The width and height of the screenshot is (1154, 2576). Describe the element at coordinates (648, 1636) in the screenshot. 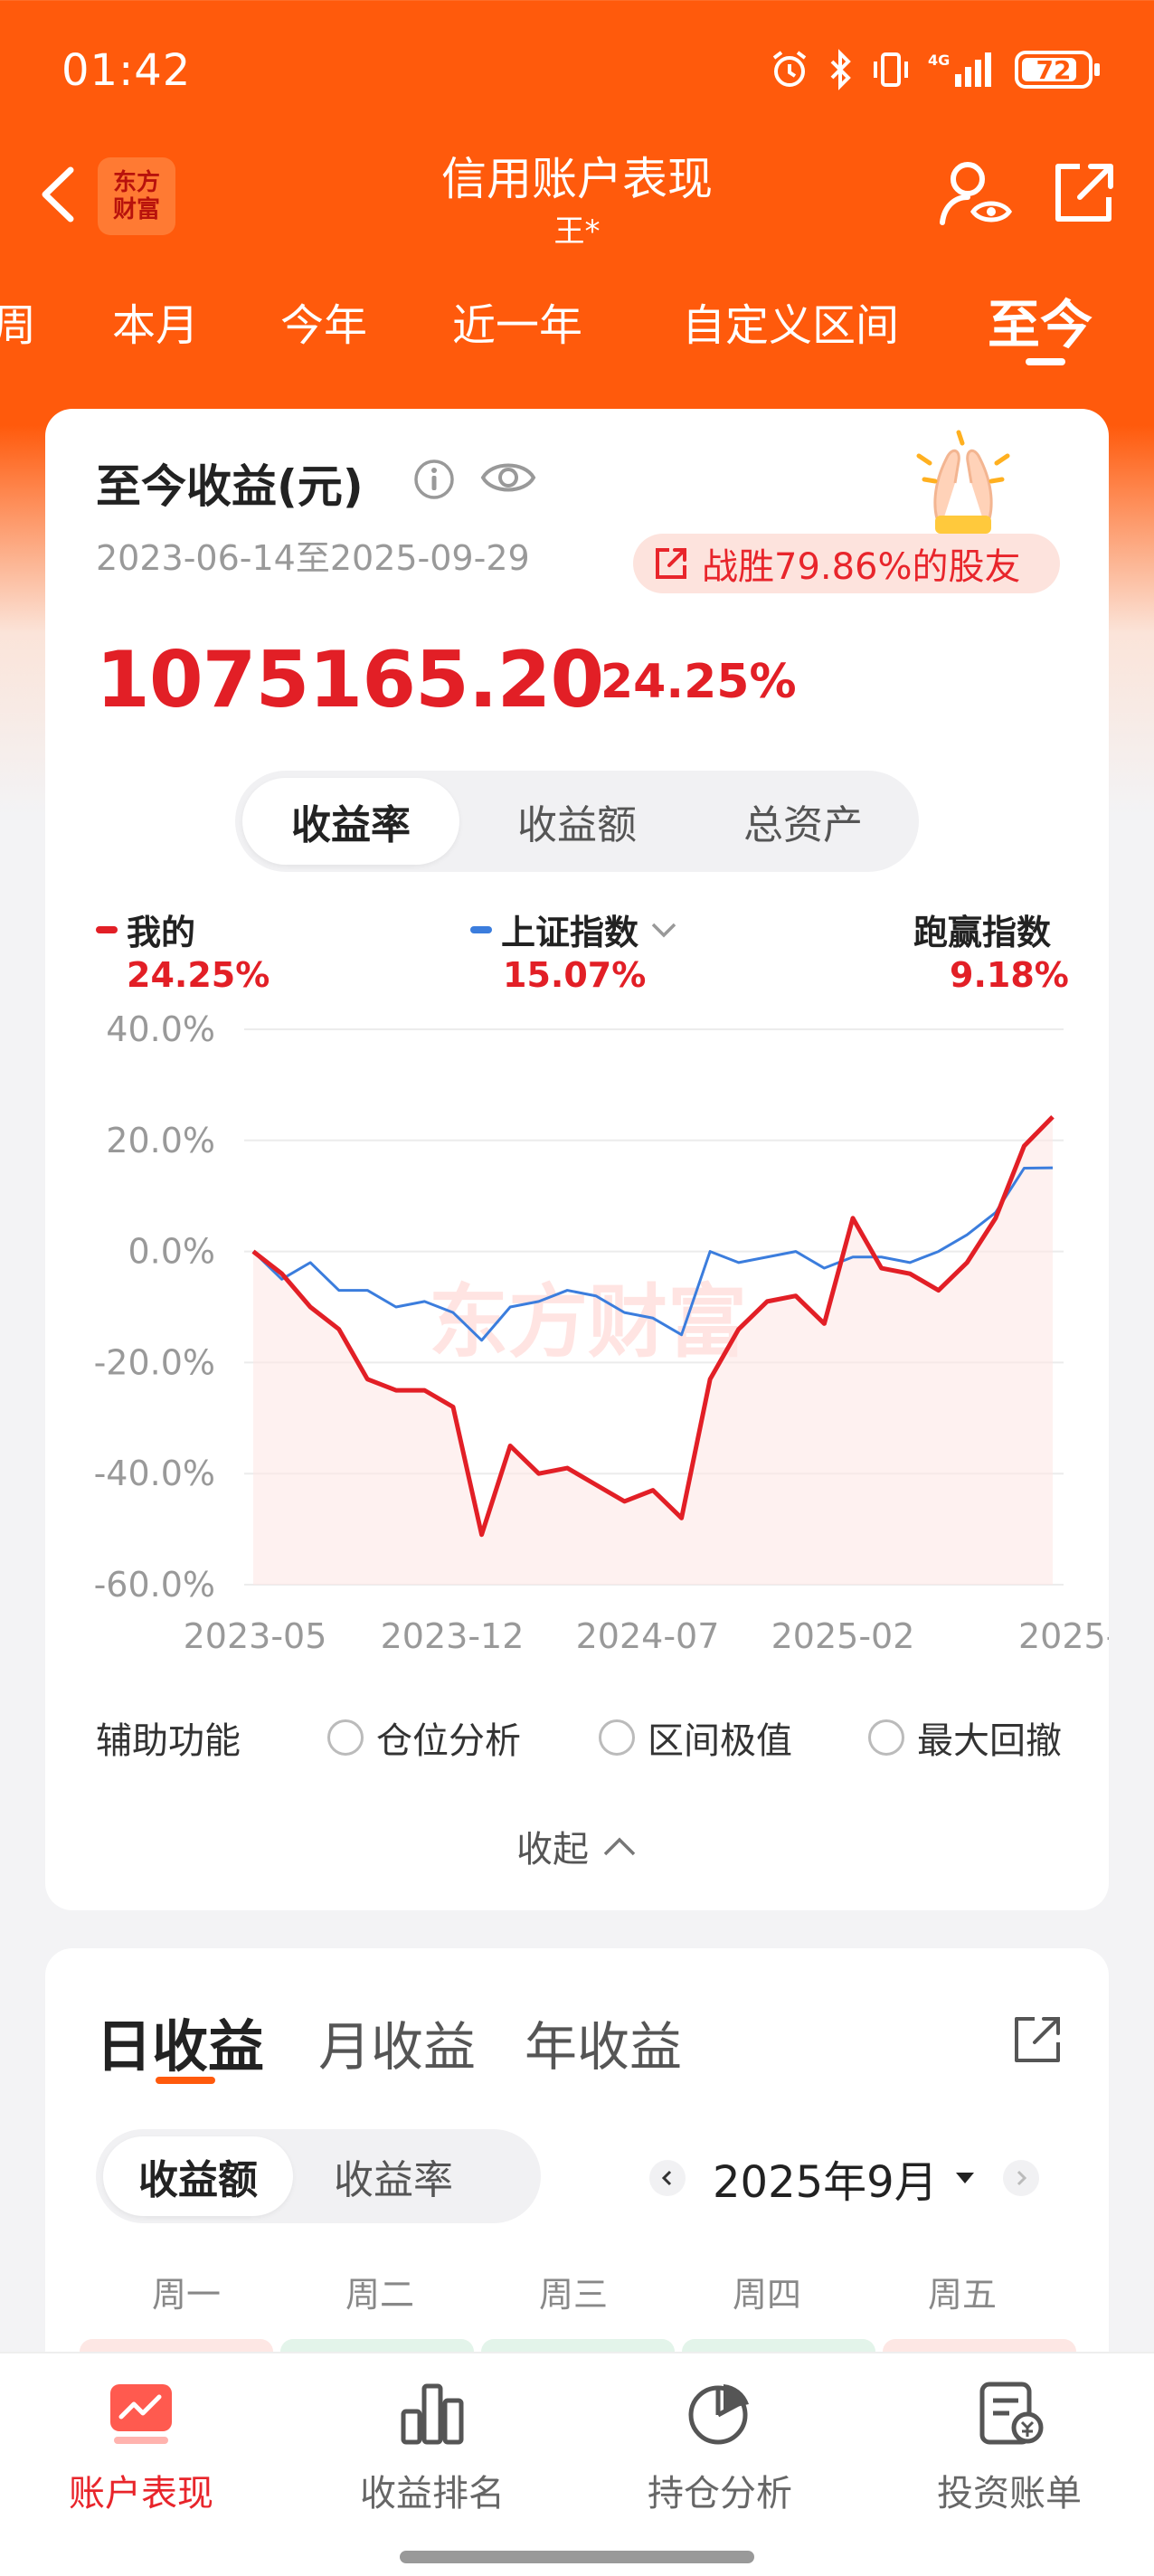

I see `x-tick-label: 2024-07` at that location.